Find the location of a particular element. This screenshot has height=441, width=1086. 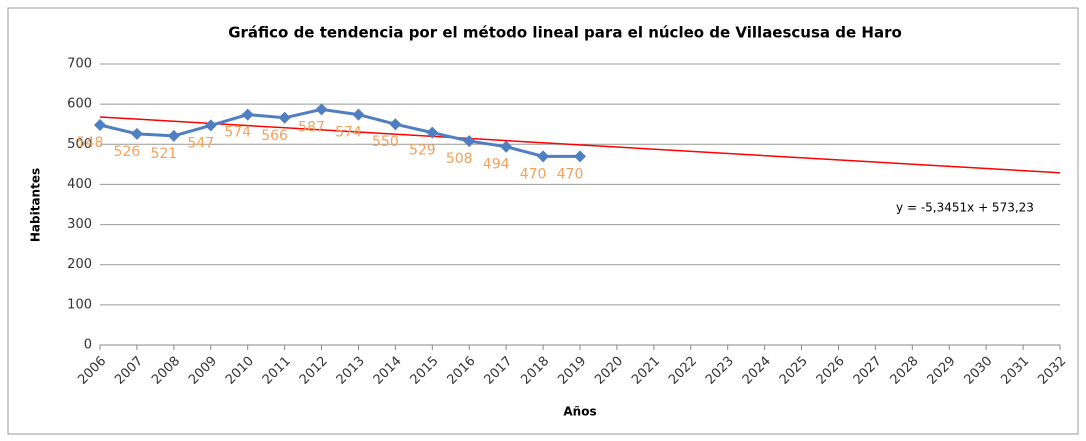

data-label: 566 is located at coordinates (274, 136).